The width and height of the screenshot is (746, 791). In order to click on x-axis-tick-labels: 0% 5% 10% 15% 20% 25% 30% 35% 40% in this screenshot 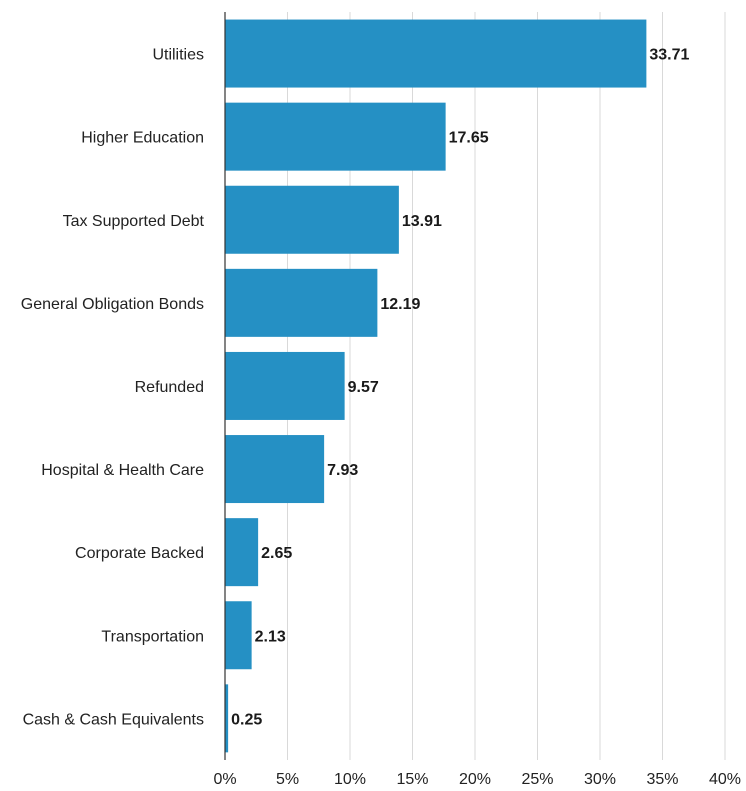, I will do `click(477, 779)`.